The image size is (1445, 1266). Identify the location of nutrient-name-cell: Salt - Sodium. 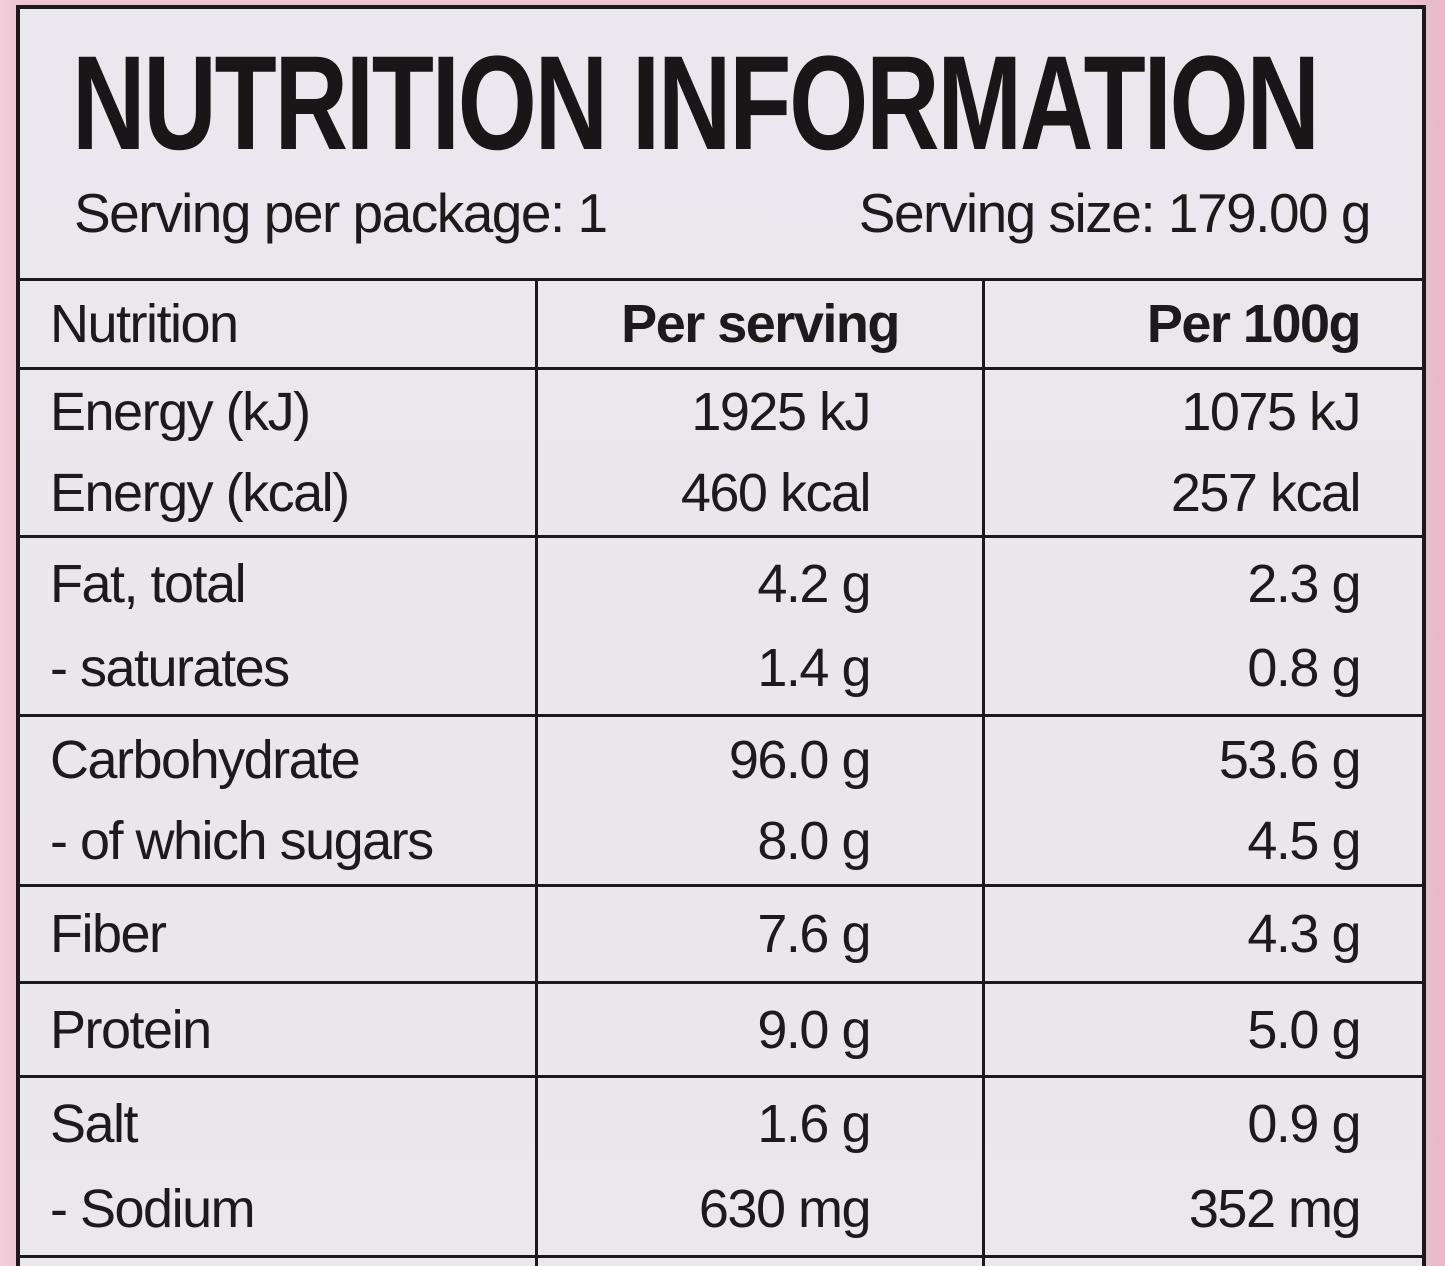
(277, 1166).